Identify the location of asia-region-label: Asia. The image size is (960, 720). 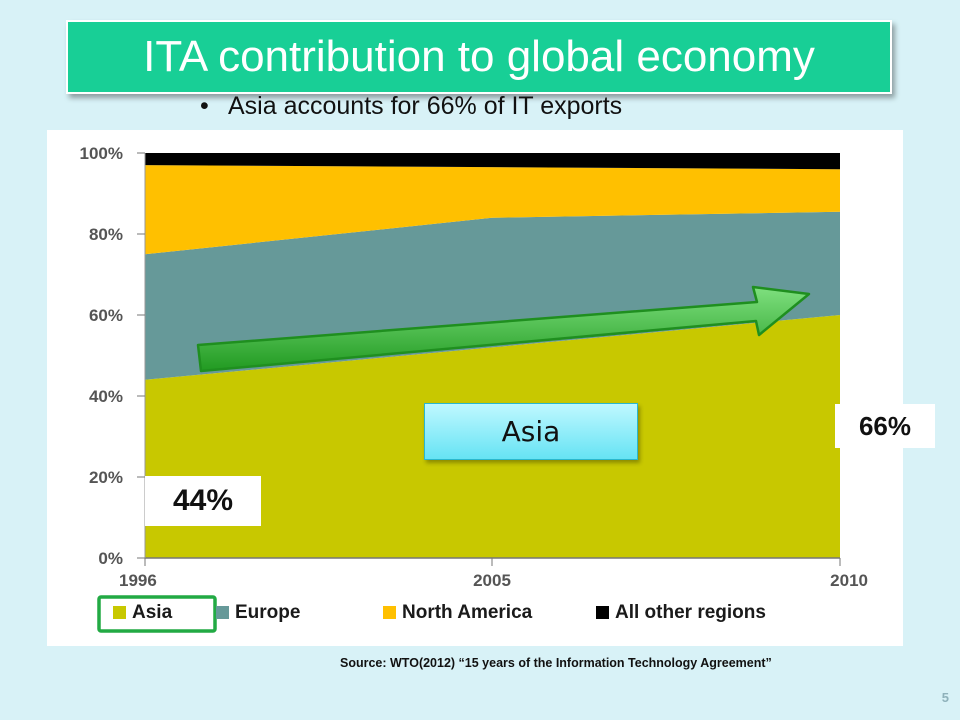
(531, 431).